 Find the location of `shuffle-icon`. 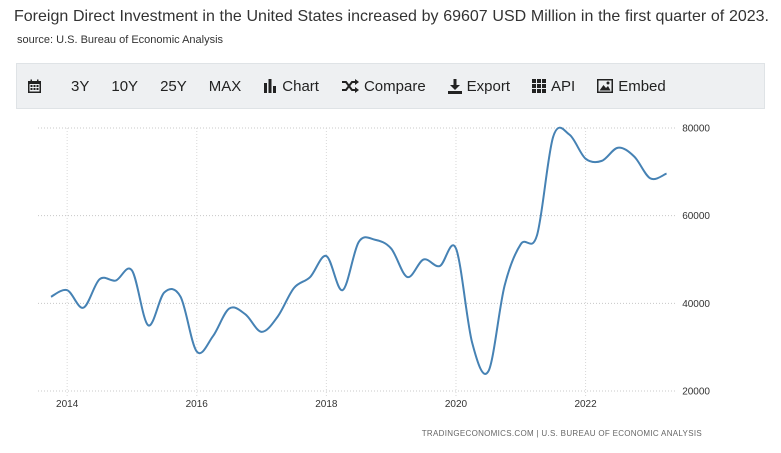

shuffle-icon is located at coordinates (350, 86).